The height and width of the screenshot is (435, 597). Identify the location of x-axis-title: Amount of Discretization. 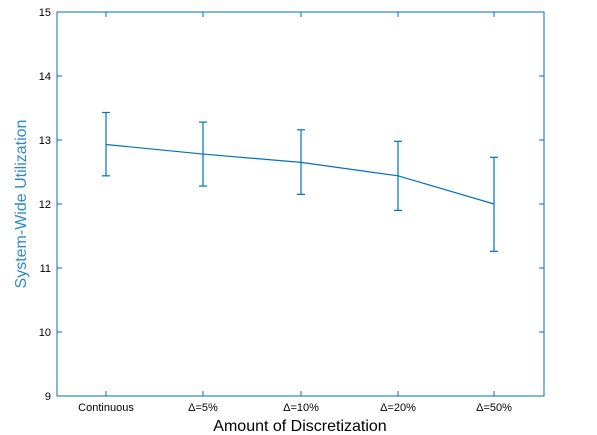
(299, 426).